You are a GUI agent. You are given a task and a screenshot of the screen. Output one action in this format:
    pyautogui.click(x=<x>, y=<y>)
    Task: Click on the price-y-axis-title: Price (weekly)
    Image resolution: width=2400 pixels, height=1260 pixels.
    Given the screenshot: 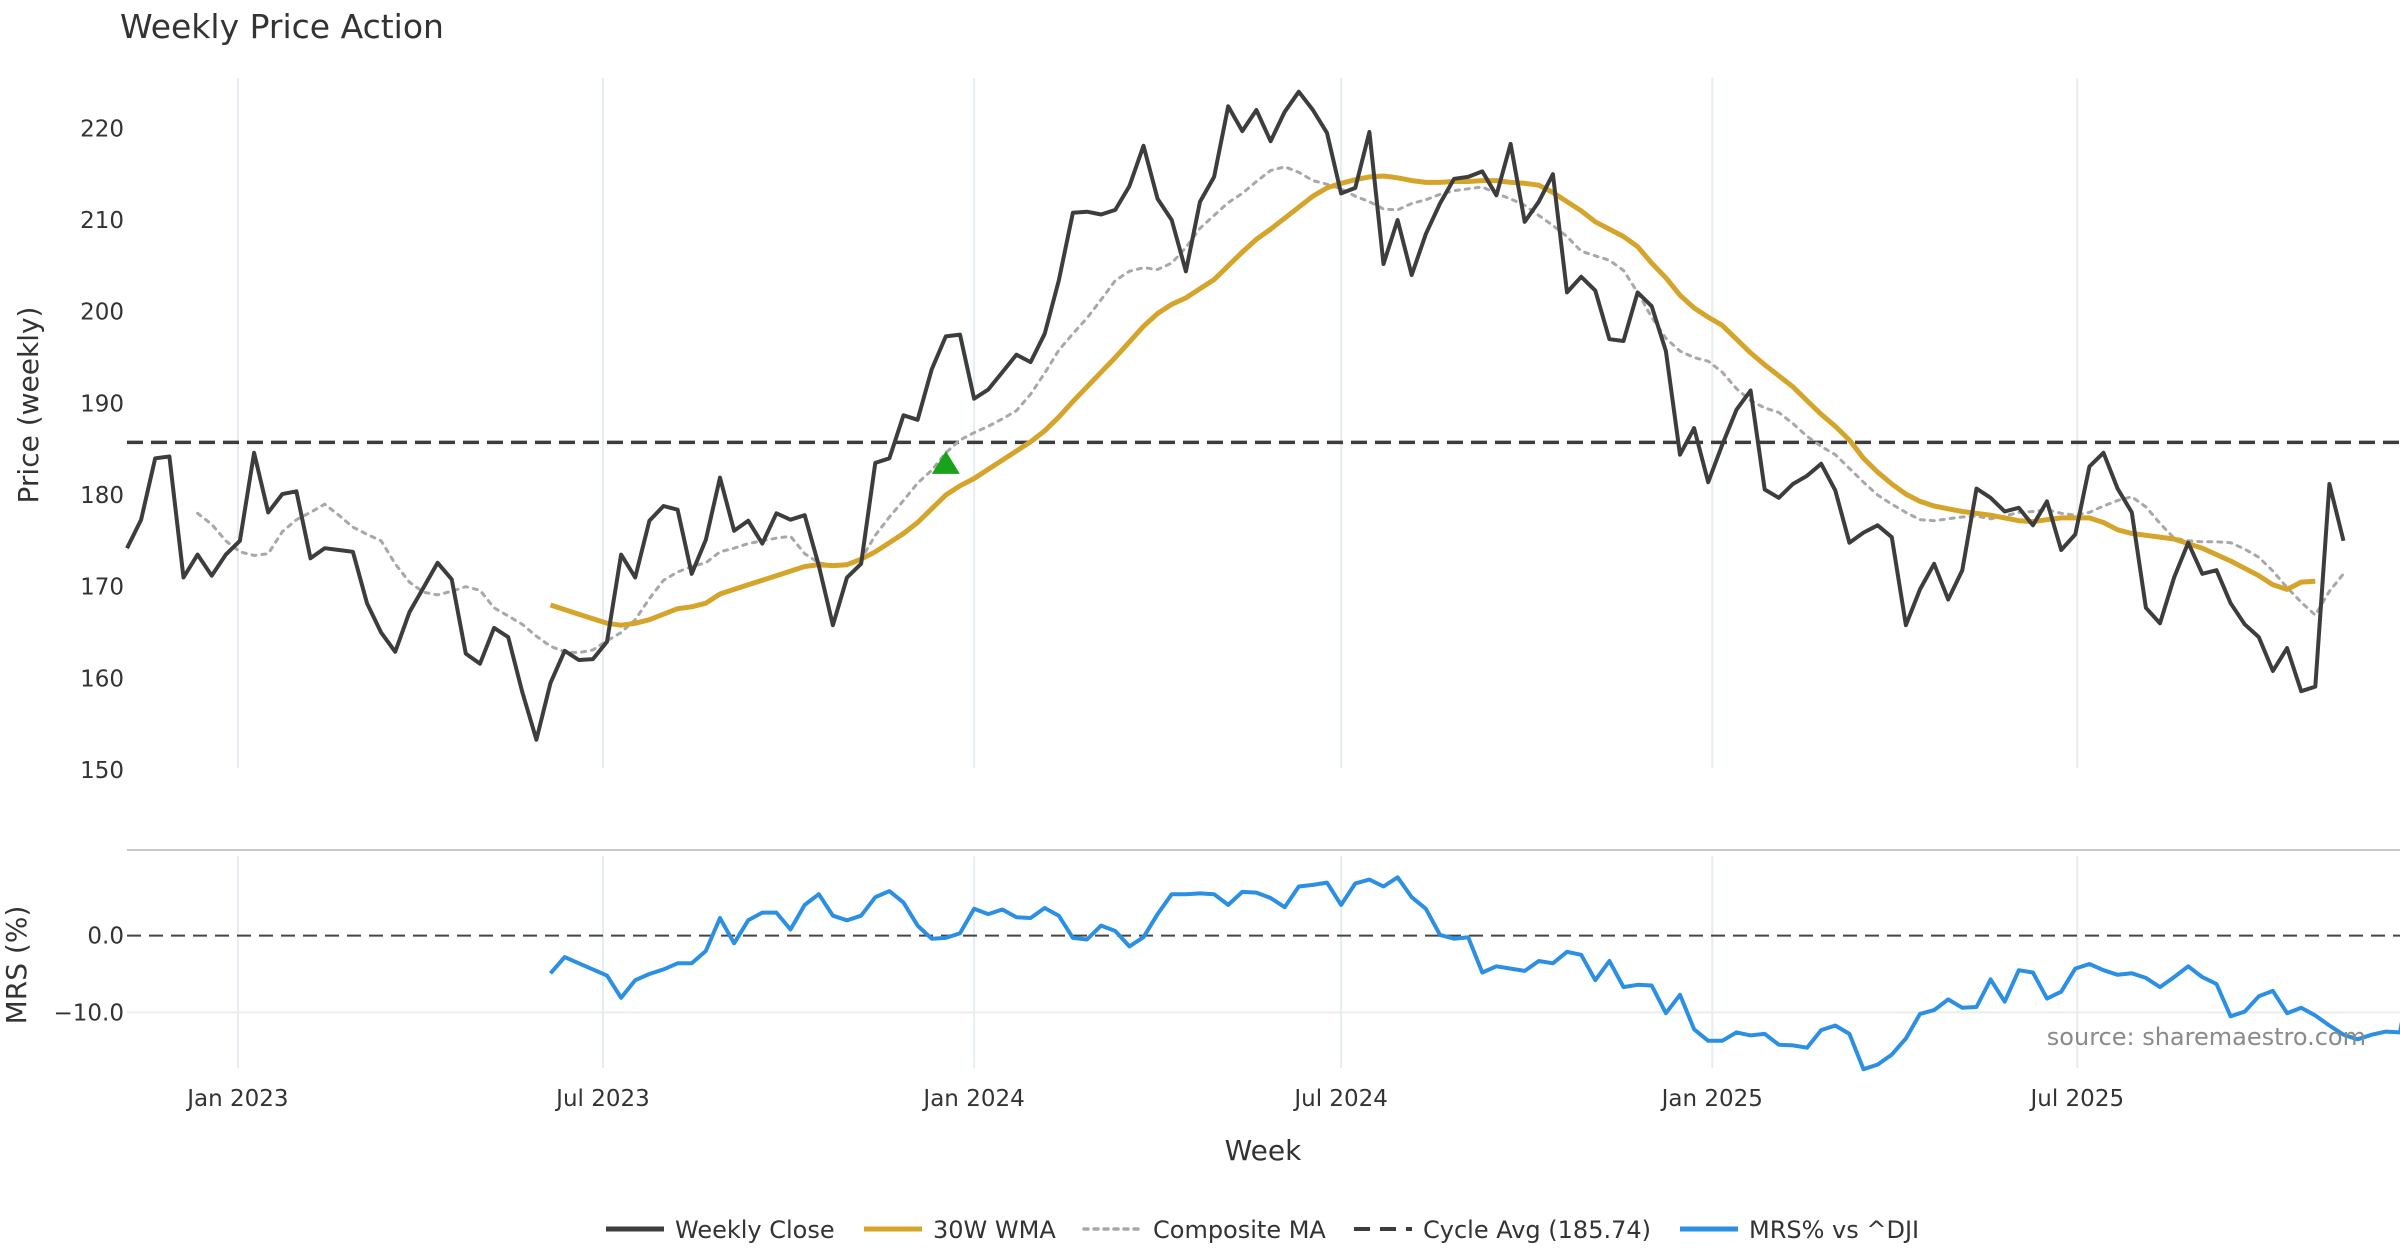 What is the action you would take?
    pyautogui.click(x=28, y=405)
    